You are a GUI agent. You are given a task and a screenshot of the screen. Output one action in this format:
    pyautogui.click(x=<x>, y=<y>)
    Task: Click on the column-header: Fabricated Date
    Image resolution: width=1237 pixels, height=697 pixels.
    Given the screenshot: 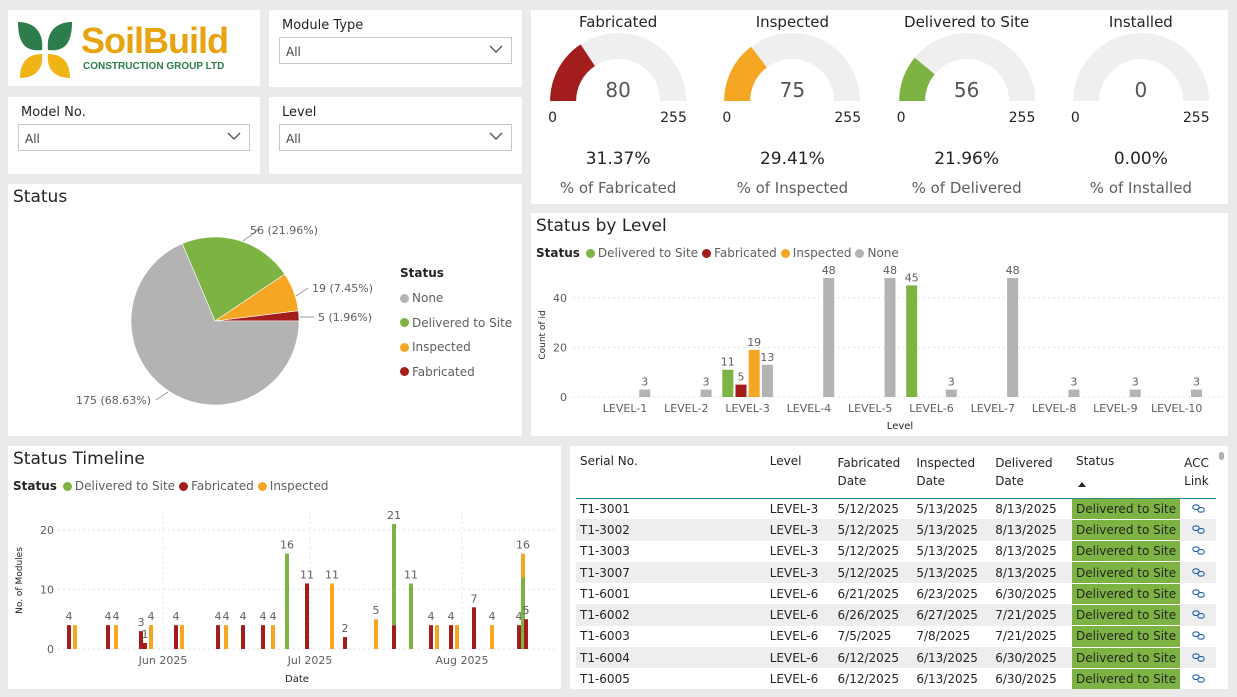 What is the action you would take?
    pyautogui.click(x=873, y=472)
    